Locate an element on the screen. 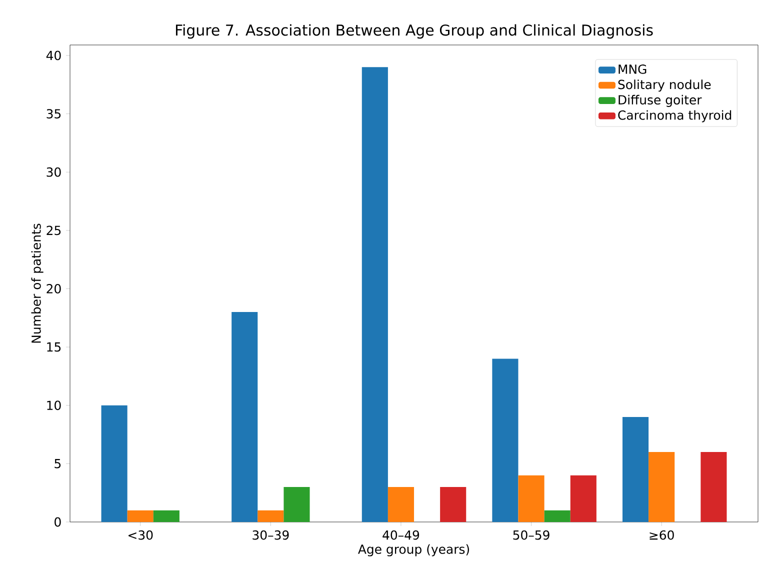 The height and width of the screenshot is (576, 760). x-tick-label: 40–49 is located at coordinates (401, 535).